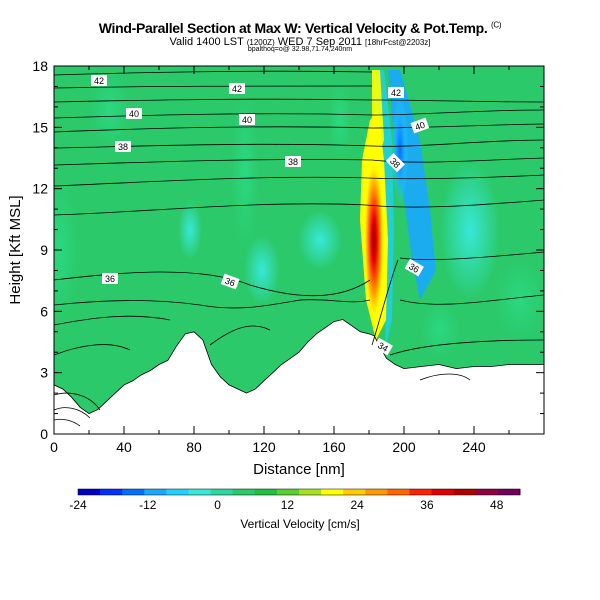  What do you see at coordinates (319, 42) in the screenshot?
I see `valid-date: WED 7 Sep 2011` at bounding box center [319, 42].